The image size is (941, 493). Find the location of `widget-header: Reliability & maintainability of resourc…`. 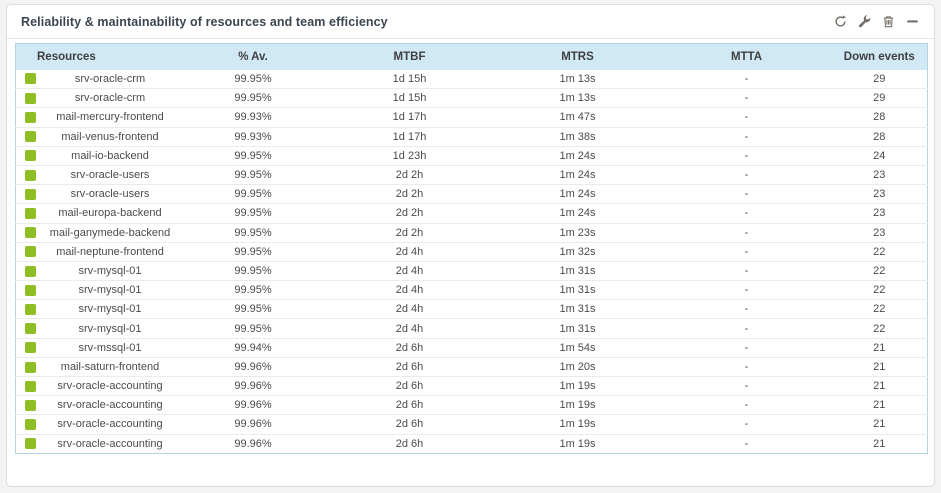

widget-header: Reliability & maintainability of resourc… is located at coordinates (470, 22).